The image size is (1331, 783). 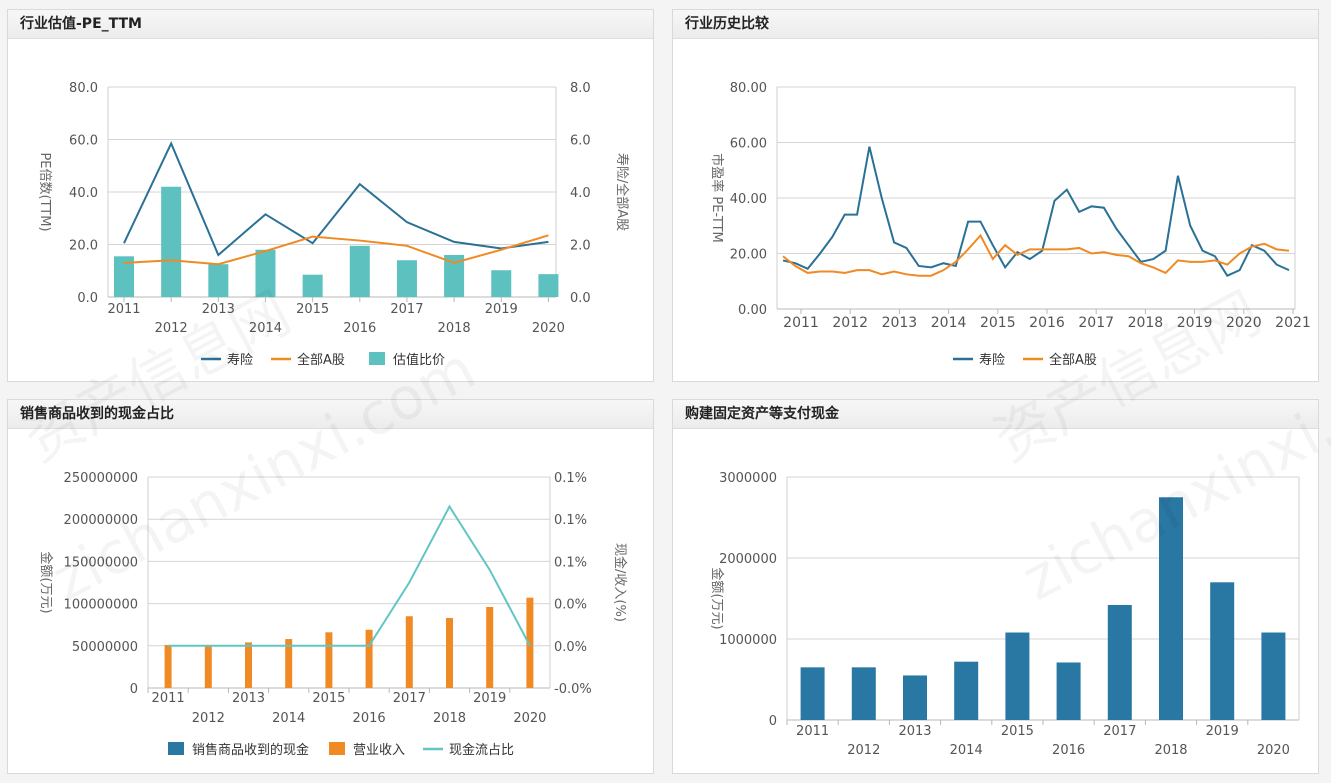 I want to click on y-tick-label: 200000000, so click(x=101, y=520).